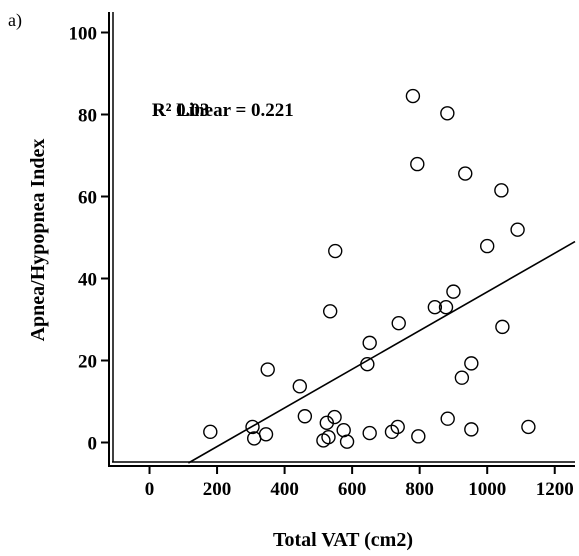 This screenshot has height=556, width=579. Describe the element at coordinates (83, 34) in the screenshot. I see `y-tick-label: 100` at that location.